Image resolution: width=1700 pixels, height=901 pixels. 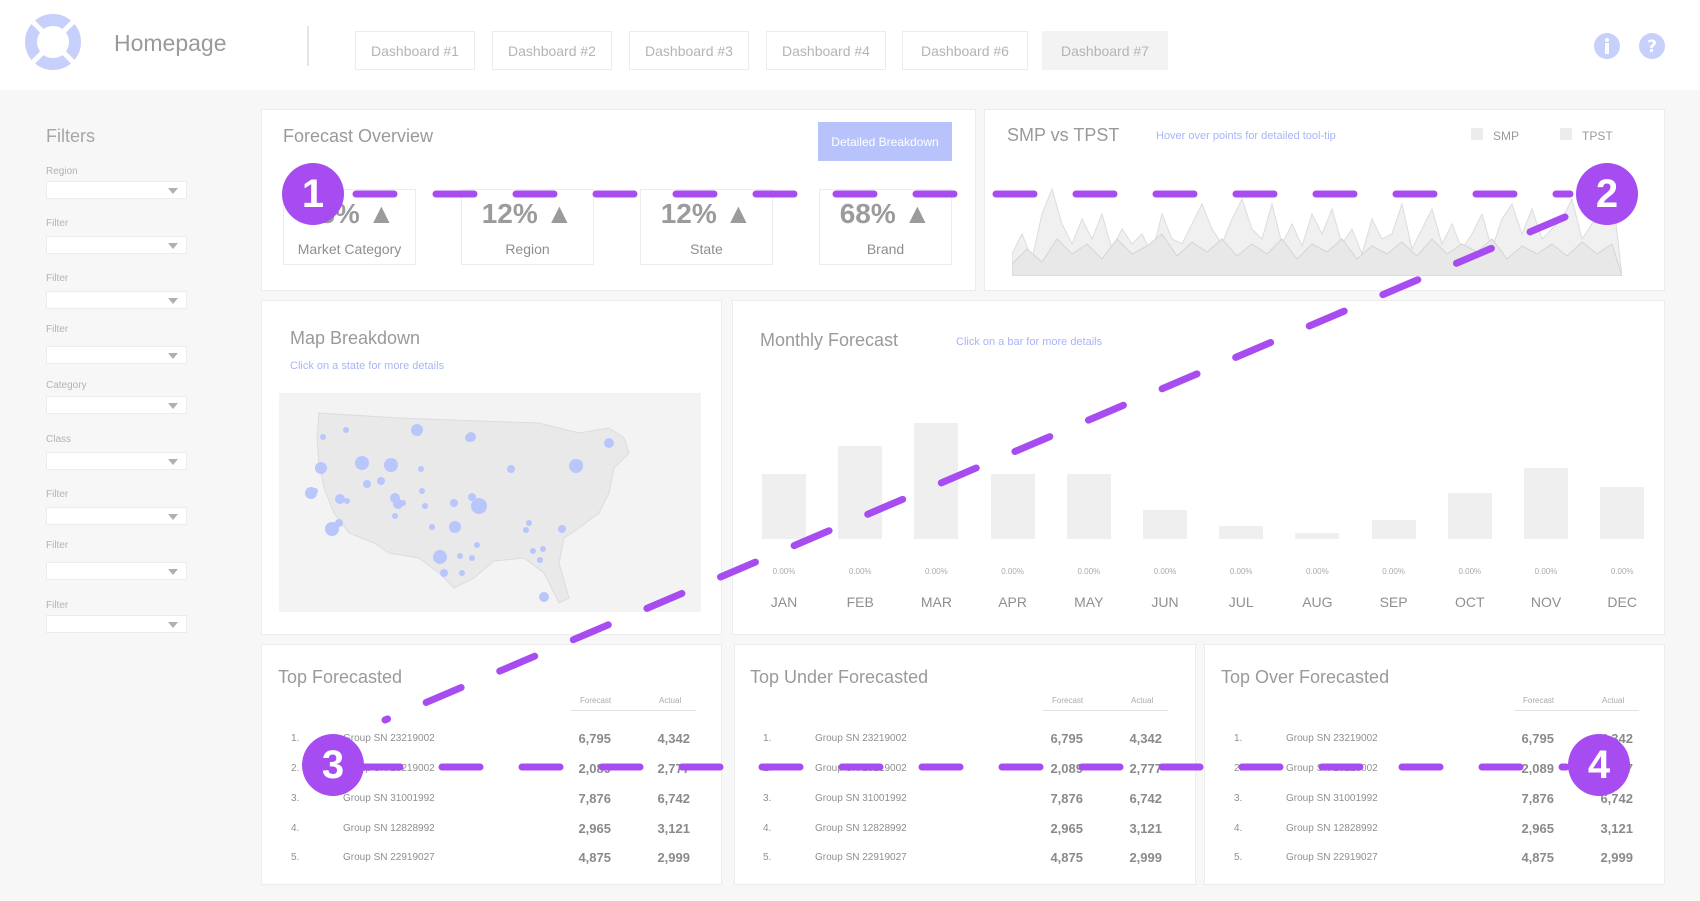 I want to click on filter-label: Class, so click(x=59, y=439).